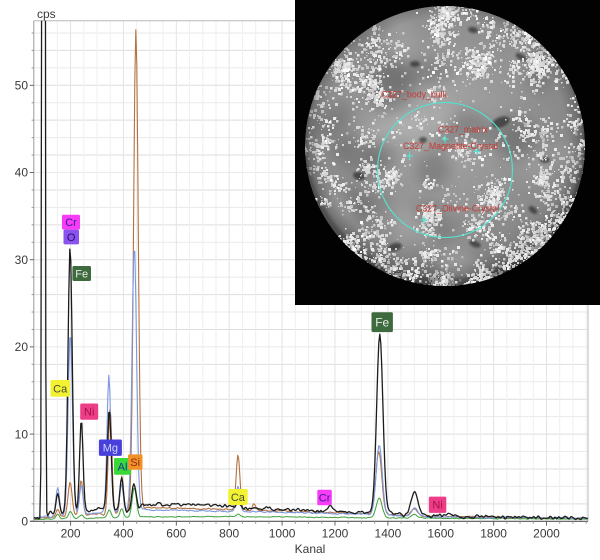  Describe the element at coordinates (123, 534) in the screenshot. I see `svg-text: 400` at that location.